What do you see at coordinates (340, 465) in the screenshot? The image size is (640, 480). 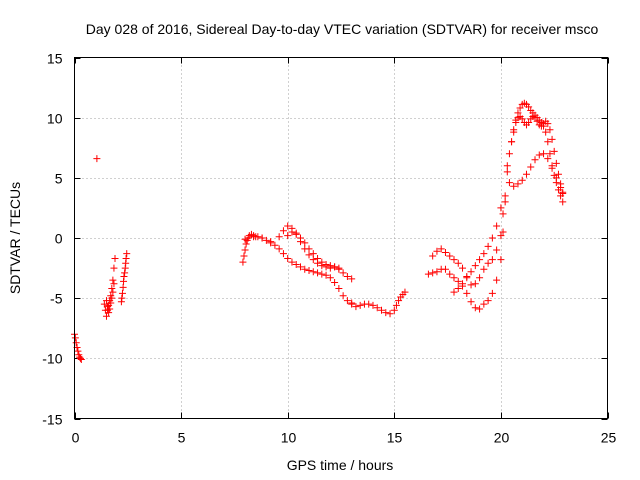 I see `x-axis-label: GPS time / hours` at bounding box center [340, 465].